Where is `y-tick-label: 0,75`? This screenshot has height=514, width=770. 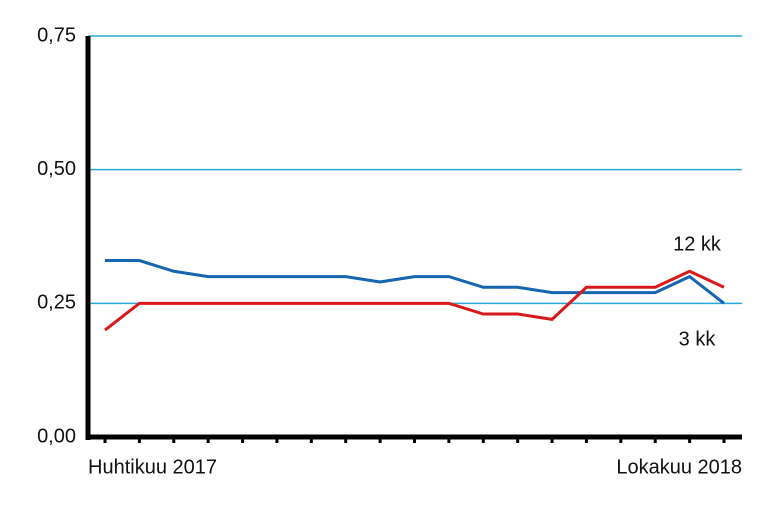
y-tick-label: 0,75 is located at coordinates (56, 35).